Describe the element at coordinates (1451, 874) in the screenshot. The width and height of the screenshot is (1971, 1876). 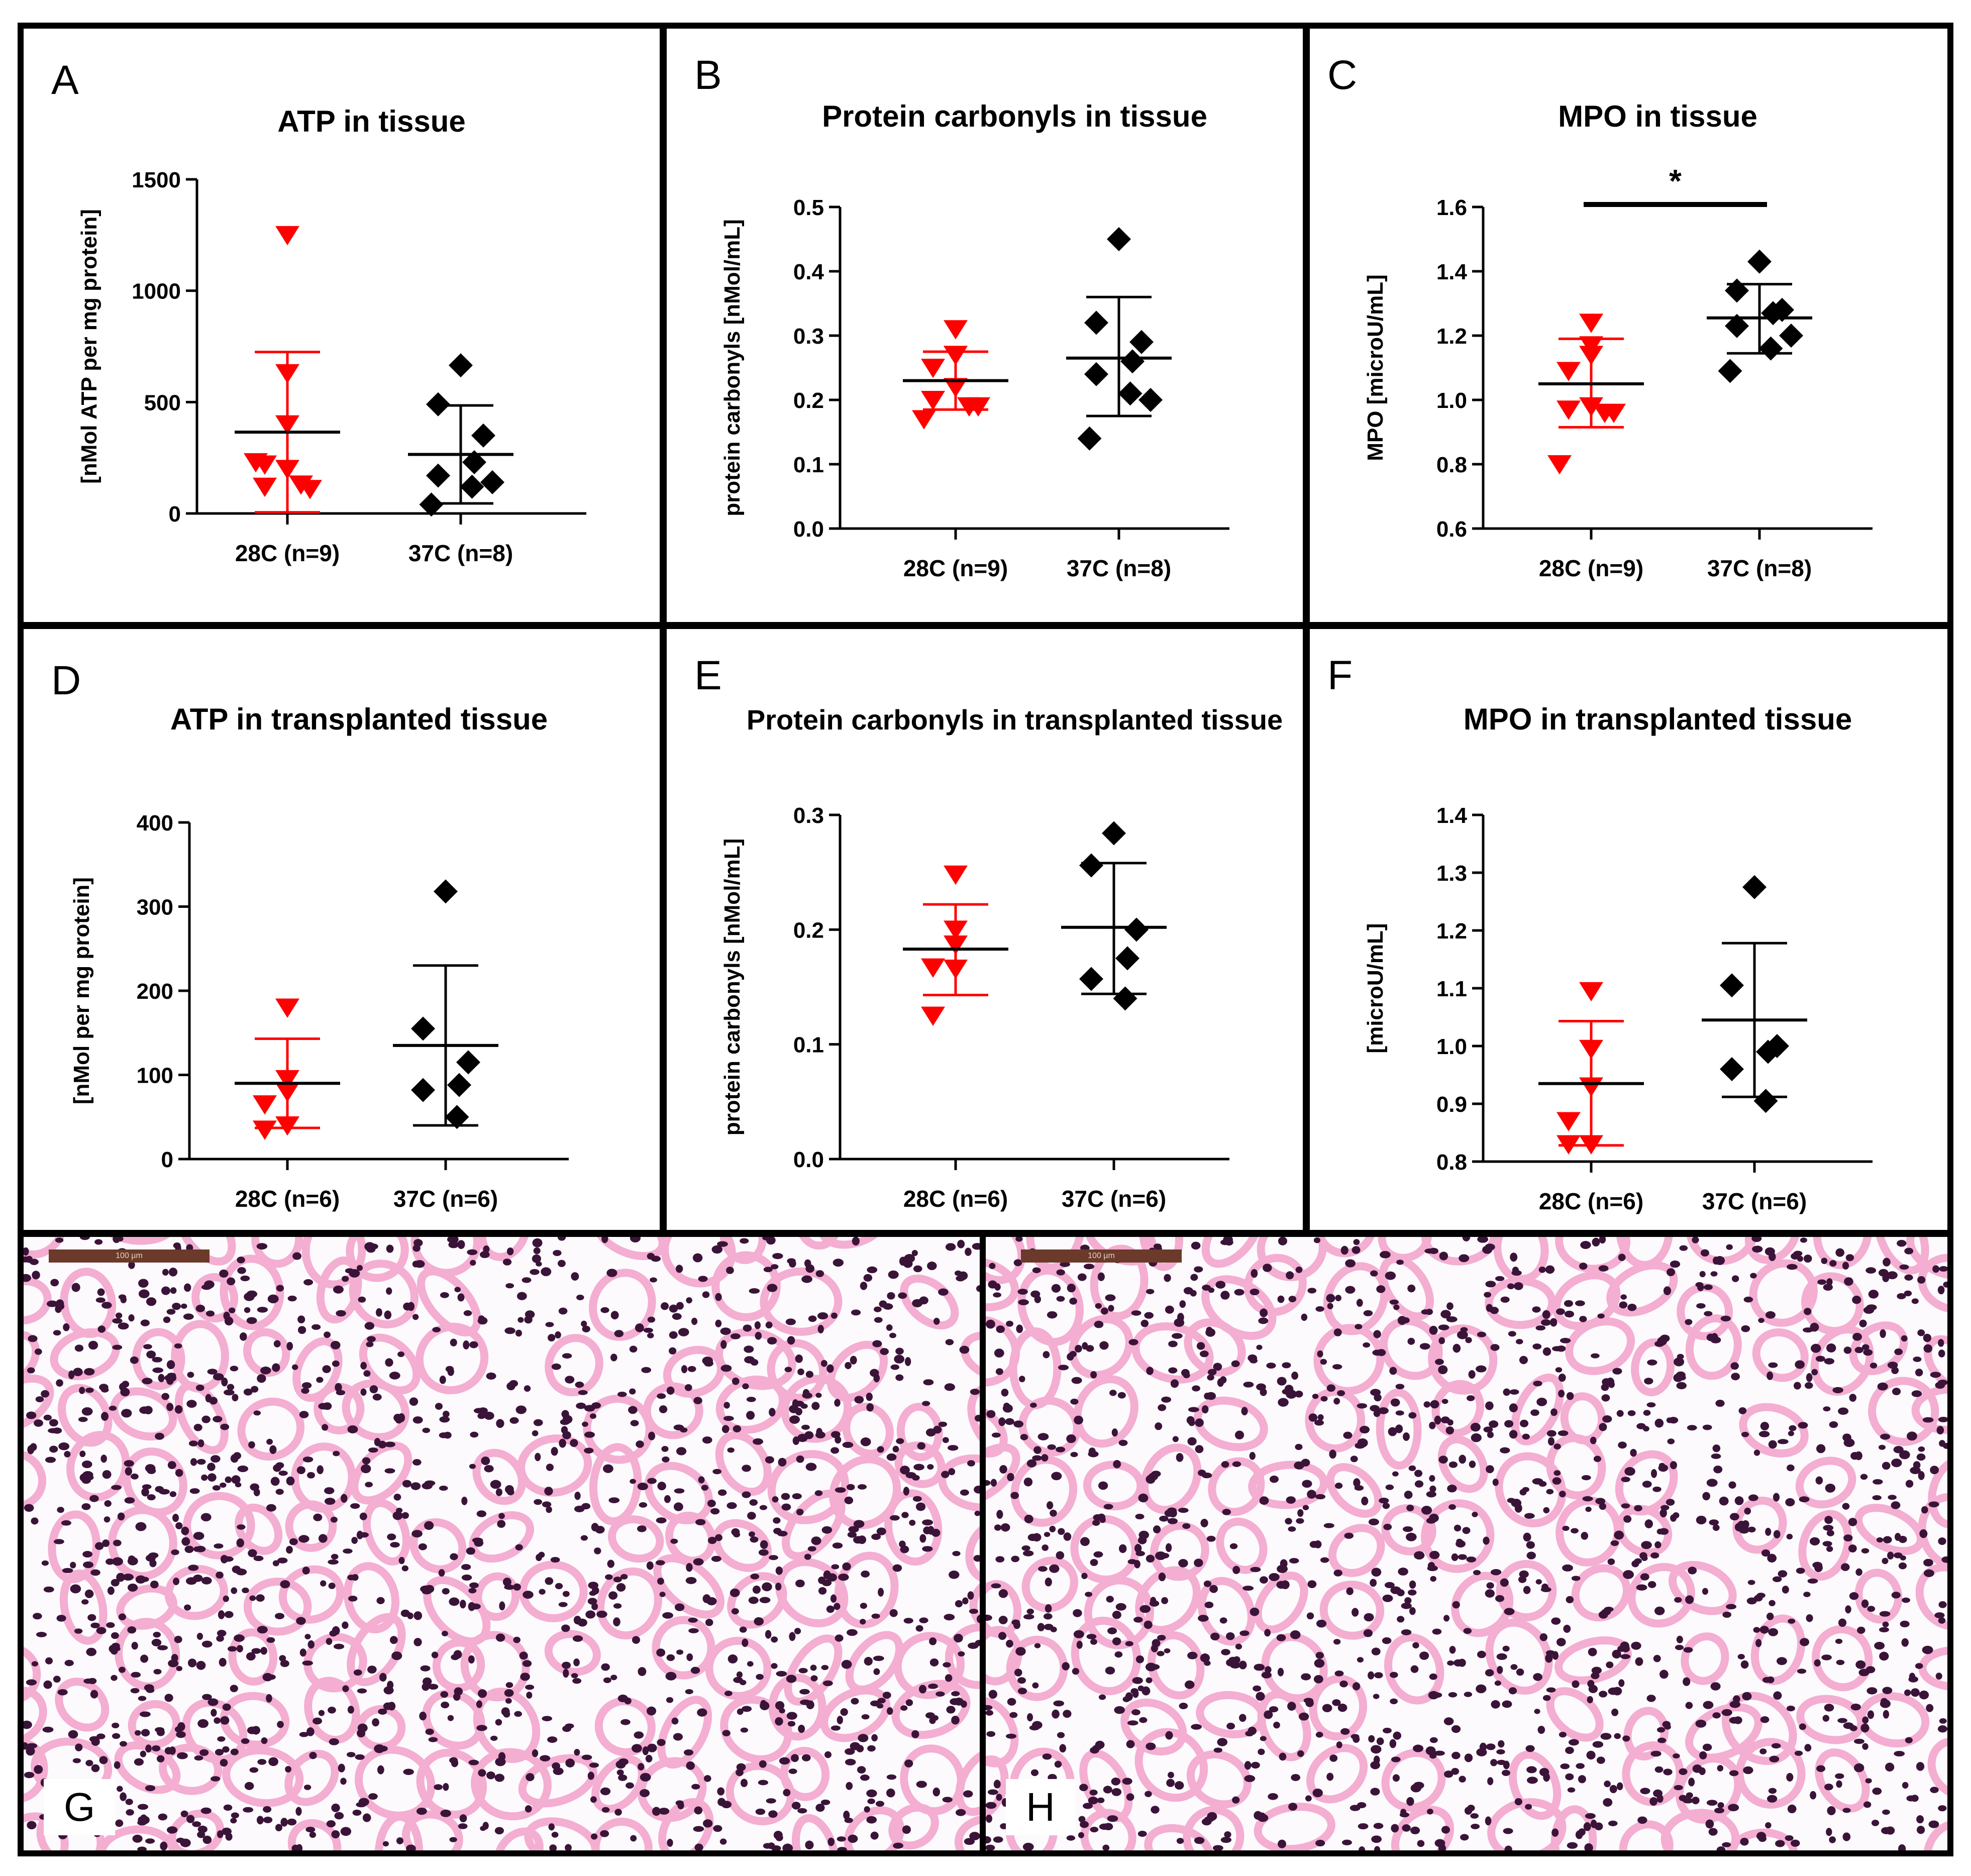
I see `y-tick-label: 1.3` at that location.